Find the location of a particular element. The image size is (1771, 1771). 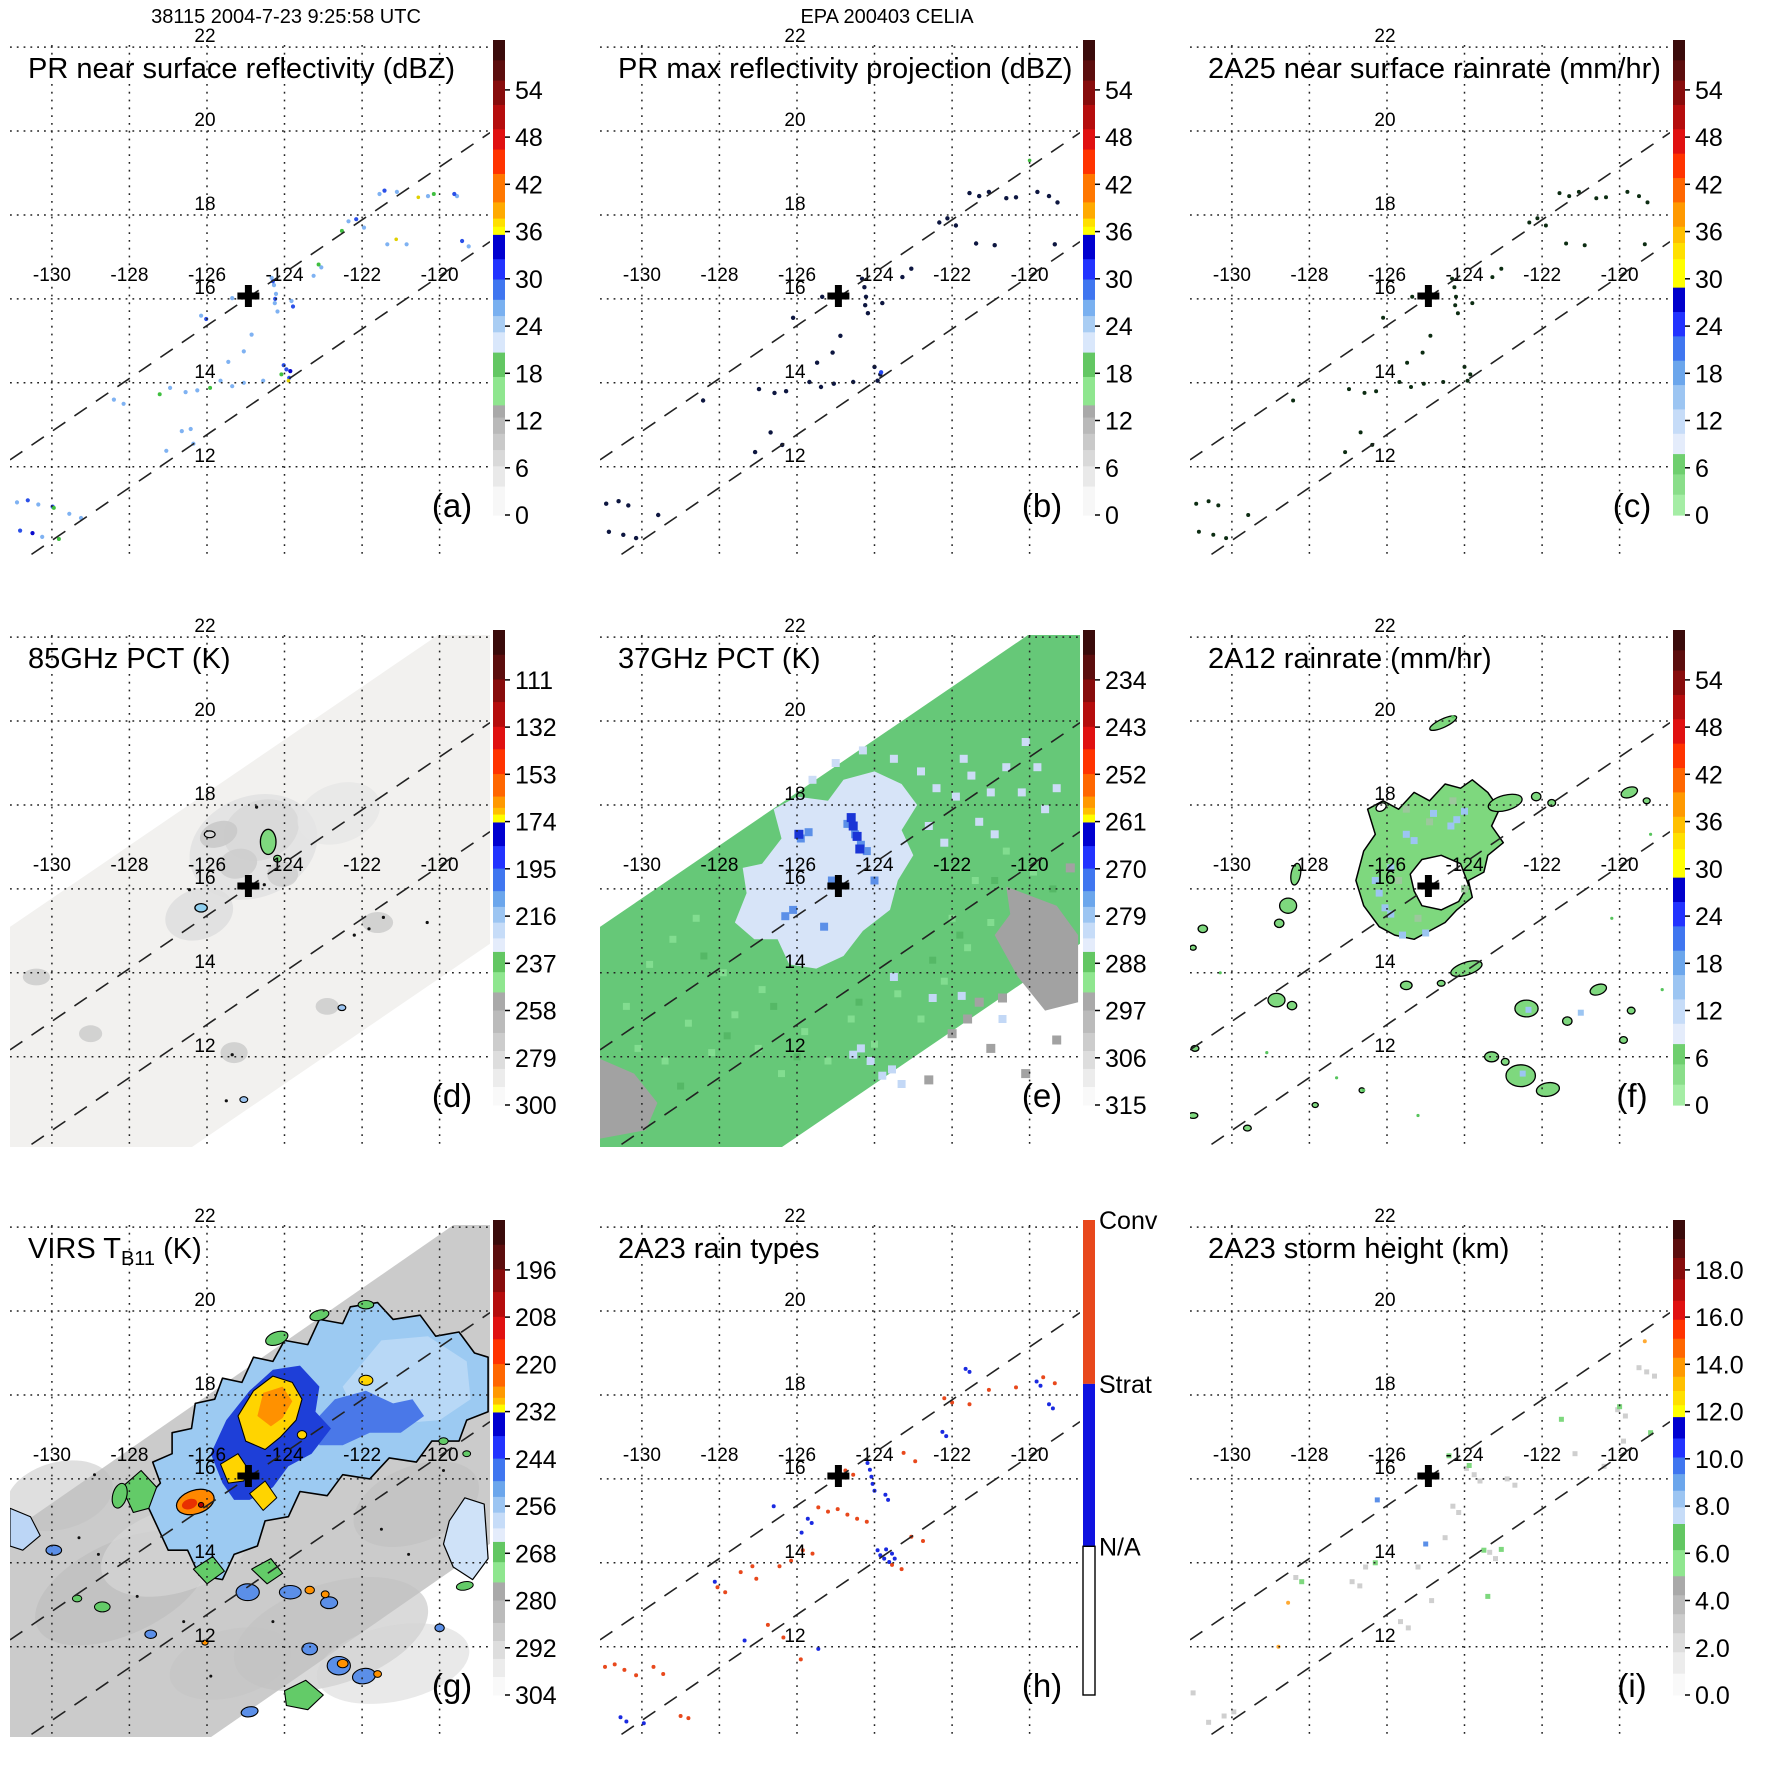

panel-letter: (i) is located at coordinates (1631, 1685).